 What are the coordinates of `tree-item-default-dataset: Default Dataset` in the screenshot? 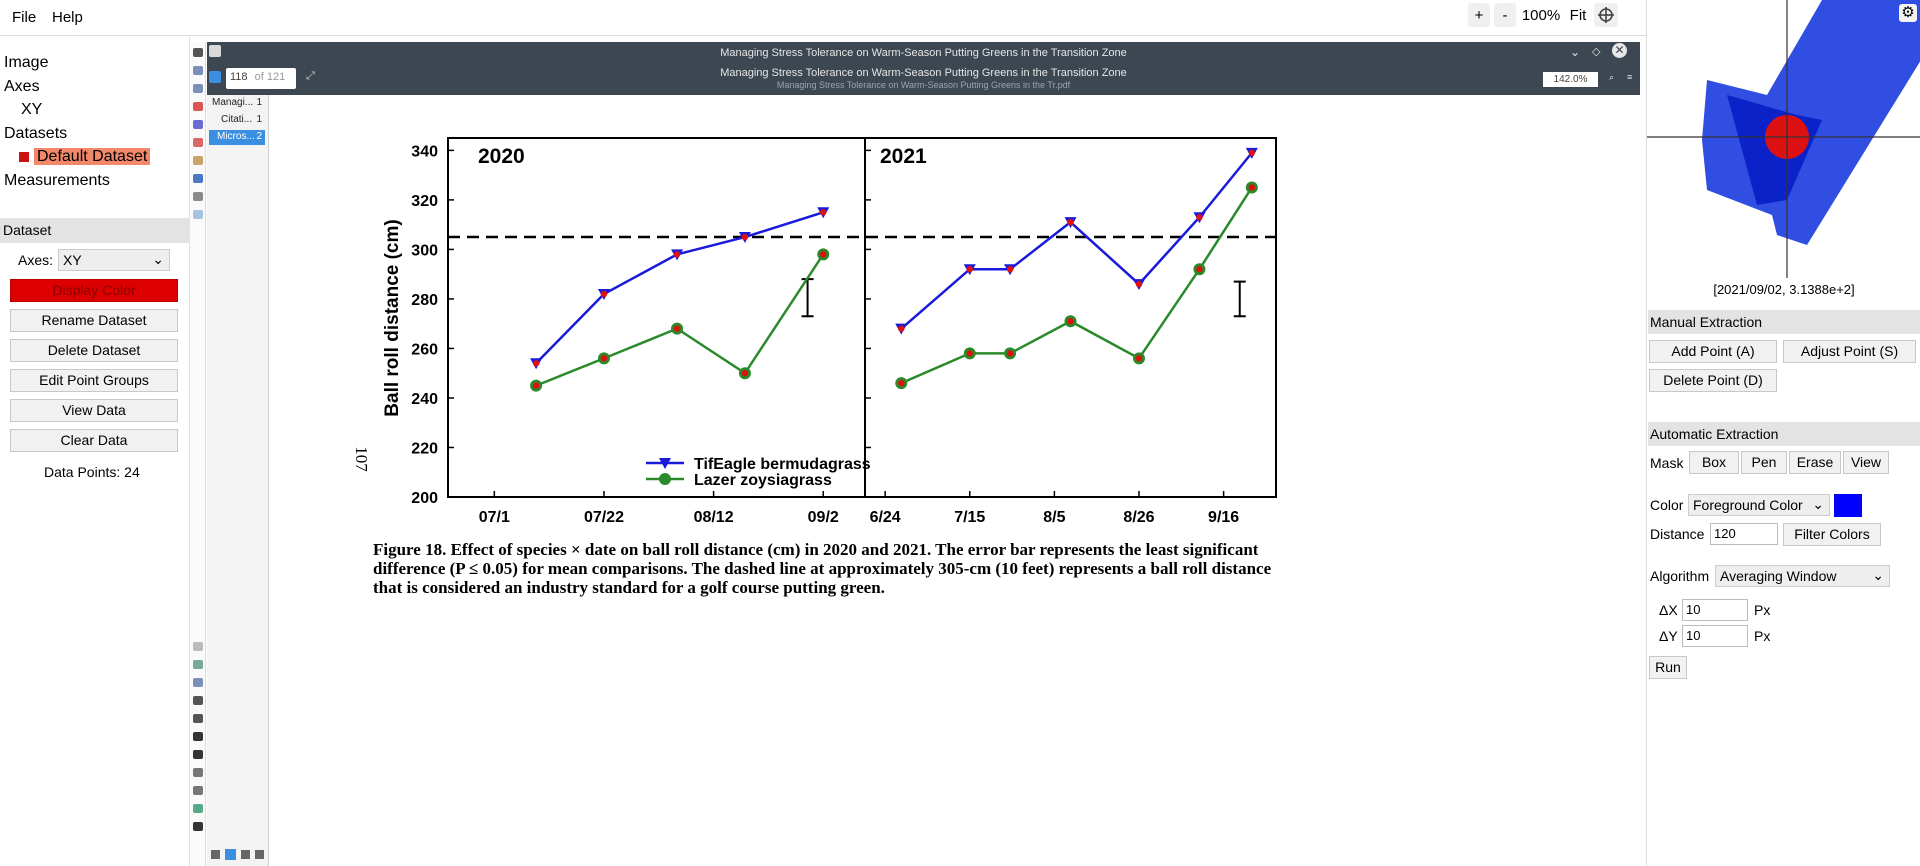 It's located at (85, 157).